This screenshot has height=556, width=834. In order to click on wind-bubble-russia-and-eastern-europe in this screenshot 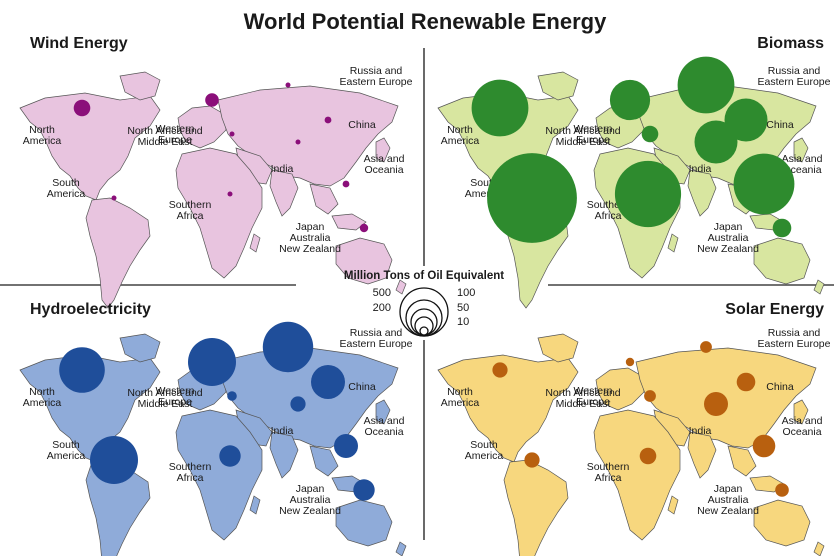, I will do `click(288, 85)`.